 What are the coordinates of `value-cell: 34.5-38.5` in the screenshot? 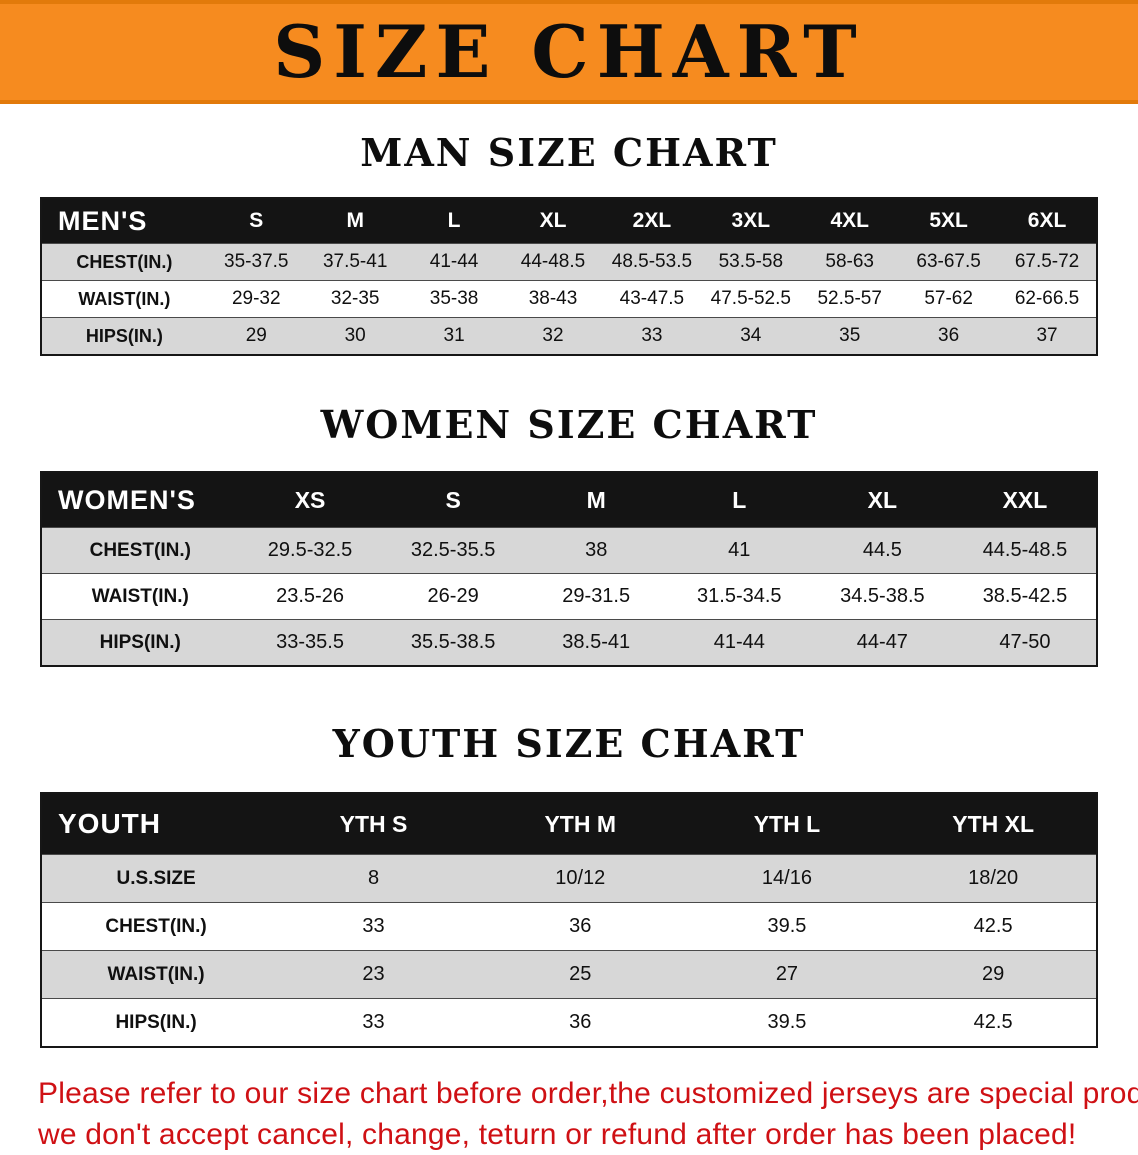 It's located at (882, 597).